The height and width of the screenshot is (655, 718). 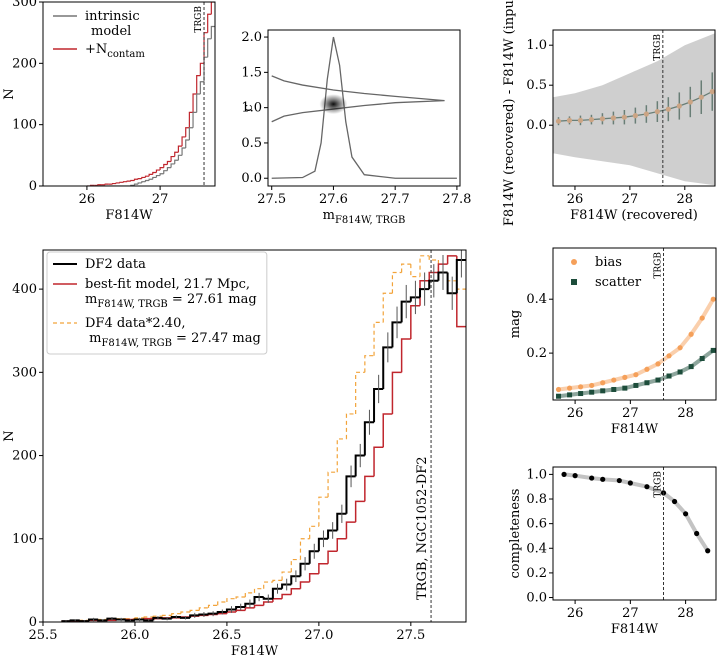 What do you see at coordinates (370, 220) in the screenshot?
I see `x-axis-label-part: F814W, TRGB` at bounding box center [370, 220].